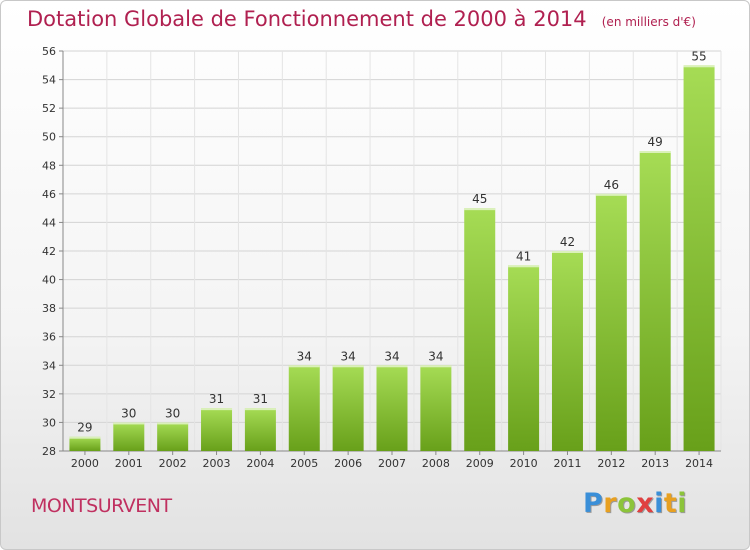 This screenshot has width=750, height=550. Describe the element at coordinates (49, 337) in the screenshot. I see `y-tick-label: 36` at that location.